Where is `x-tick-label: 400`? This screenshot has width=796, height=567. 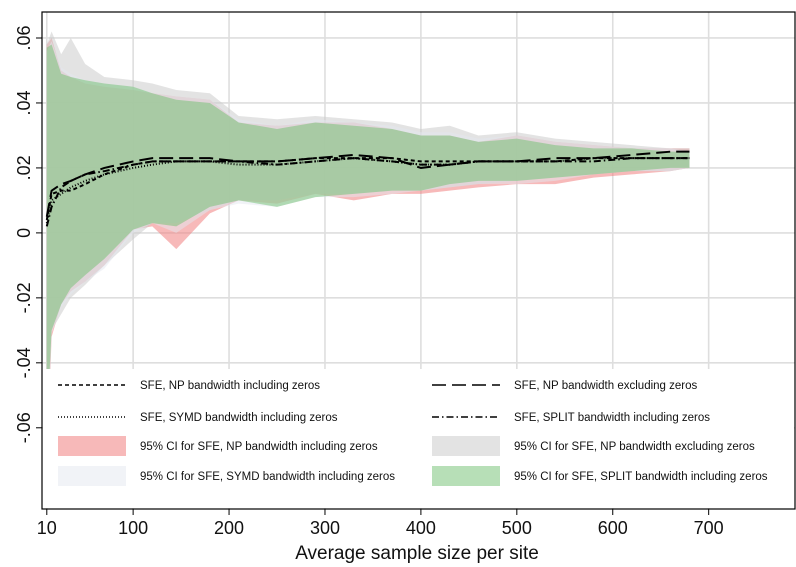
x-tick-label: 400 is located at coordinates (421, 528).